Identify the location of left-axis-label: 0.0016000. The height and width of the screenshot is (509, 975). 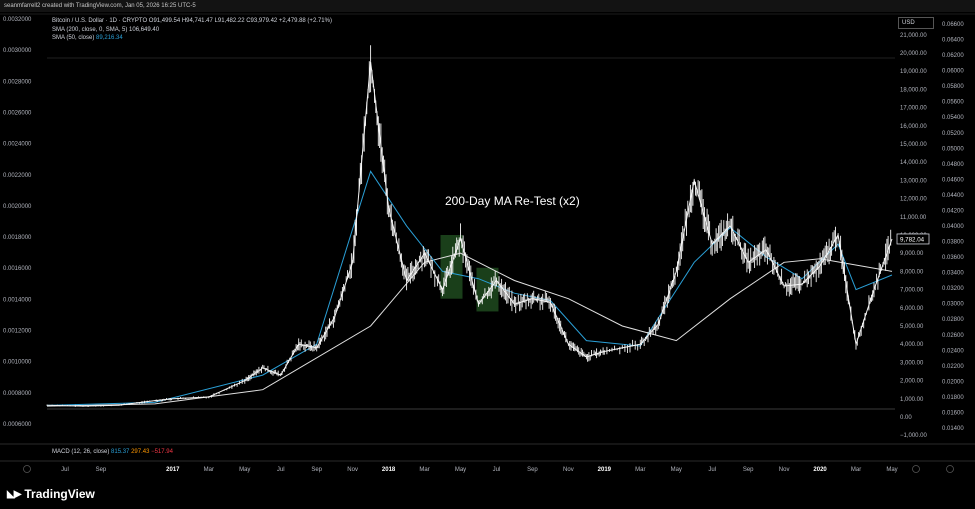
(17, 269).